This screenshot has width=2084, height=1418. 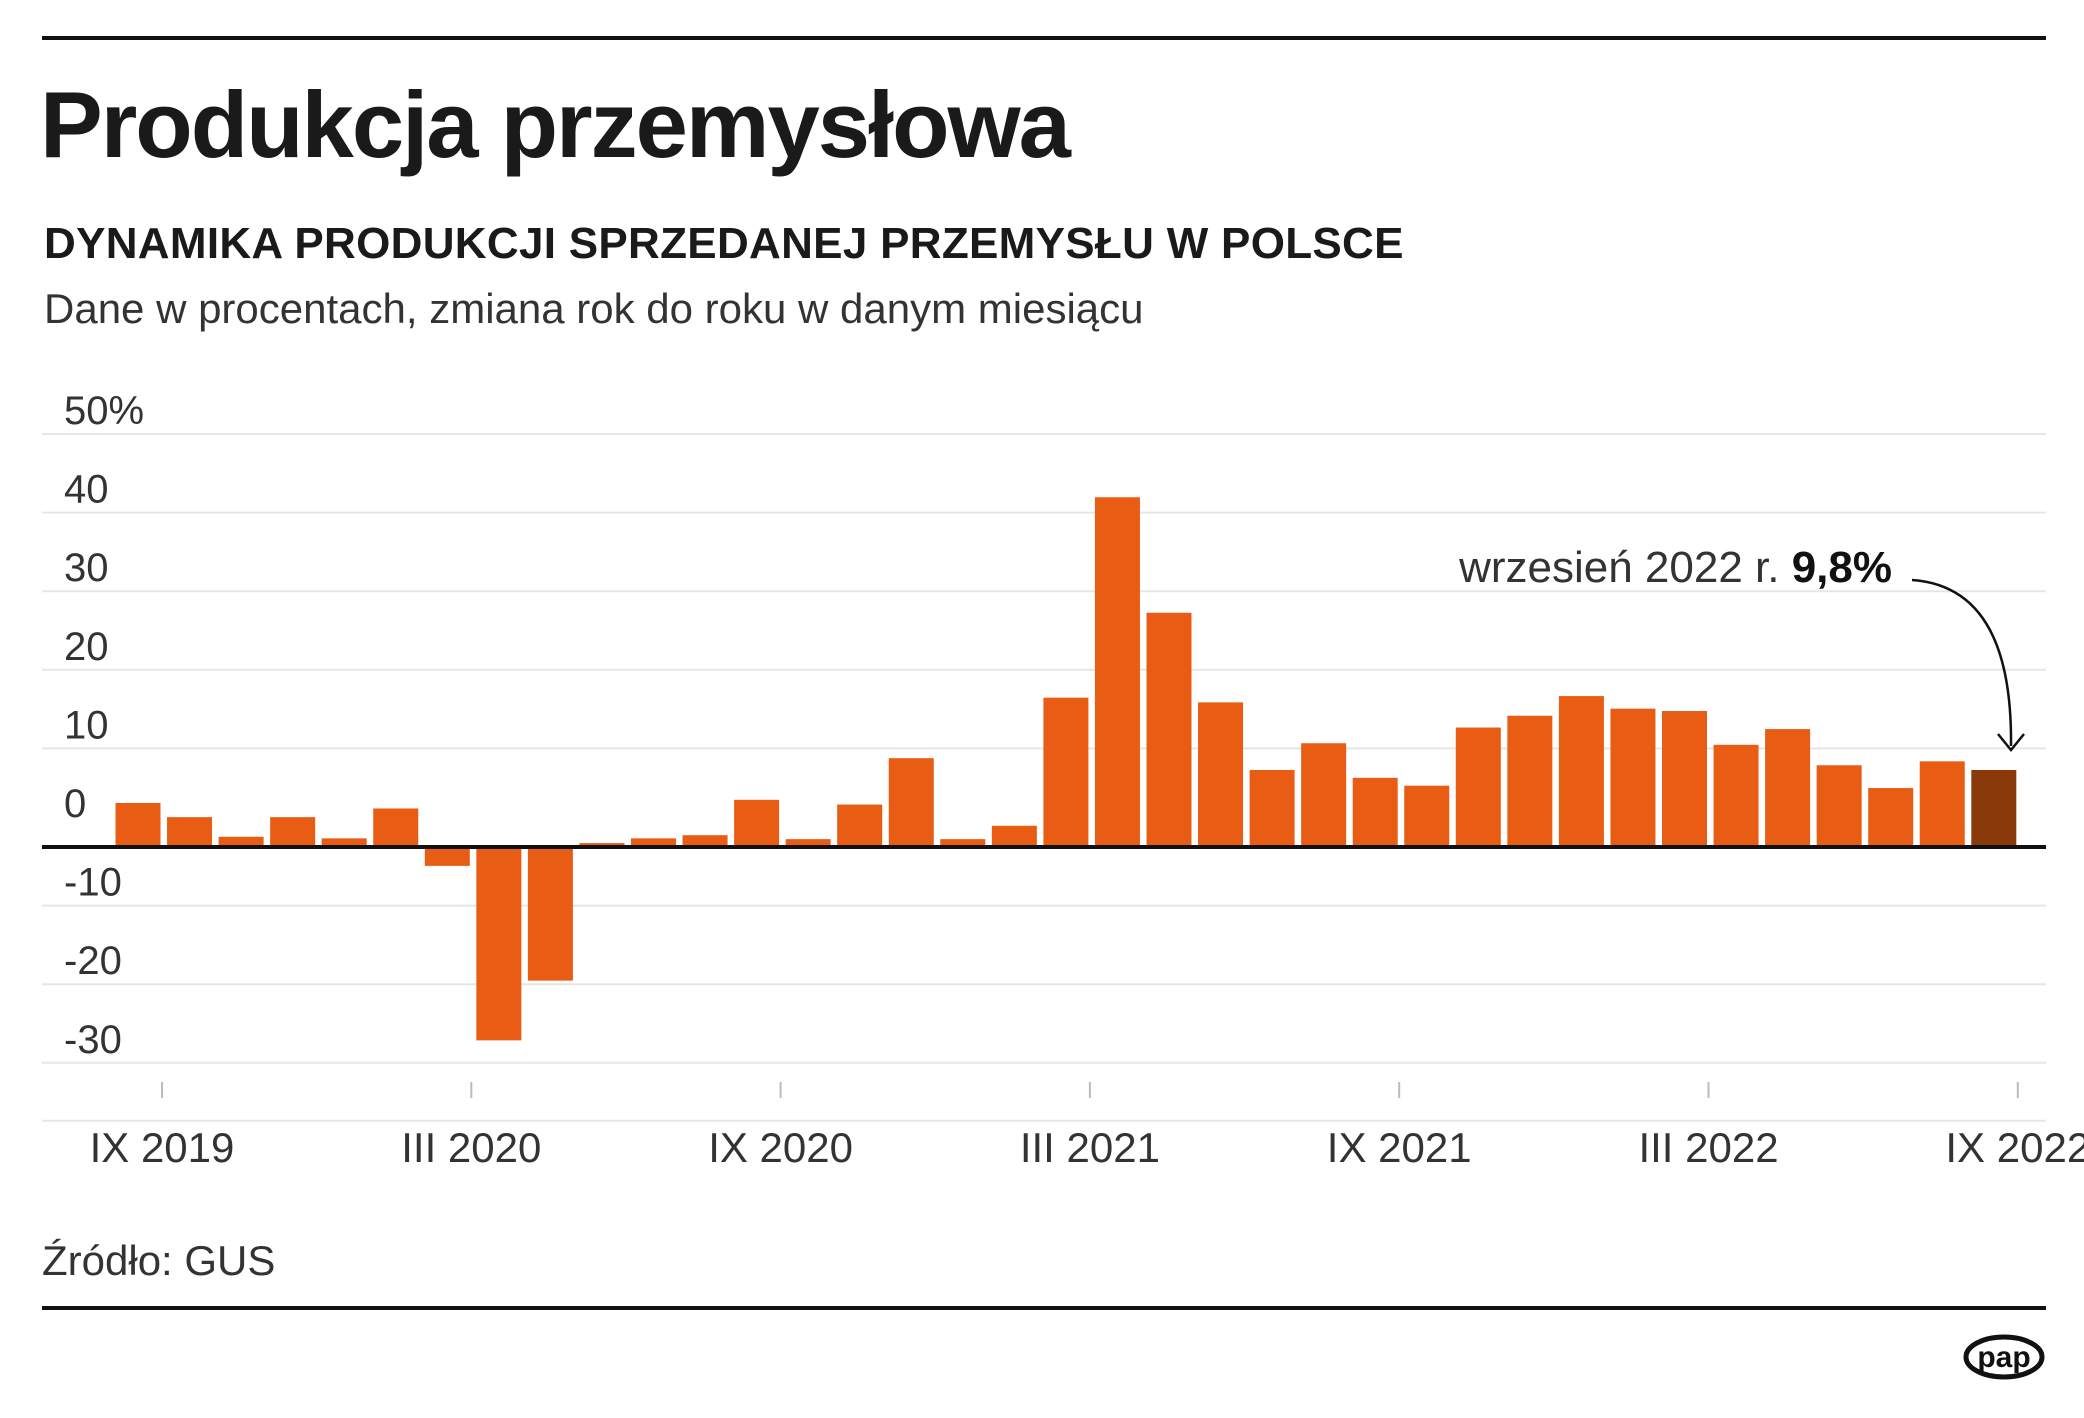 I want to click on pap-logo: pap, so click(x=2004, y=1357).